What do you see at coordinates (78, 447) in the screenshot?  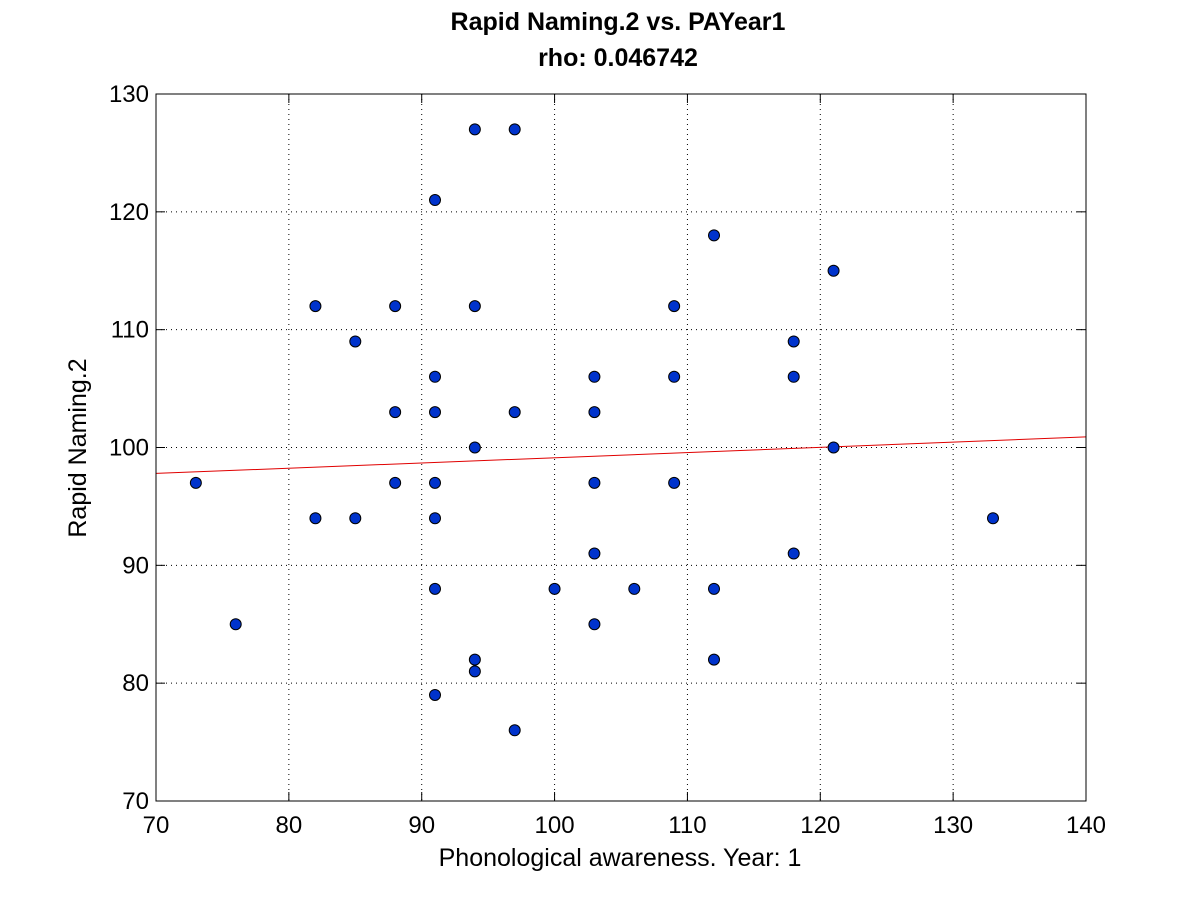 I see `y-axis-label: Rapid Naming.2` at bounding box center [78, 447].